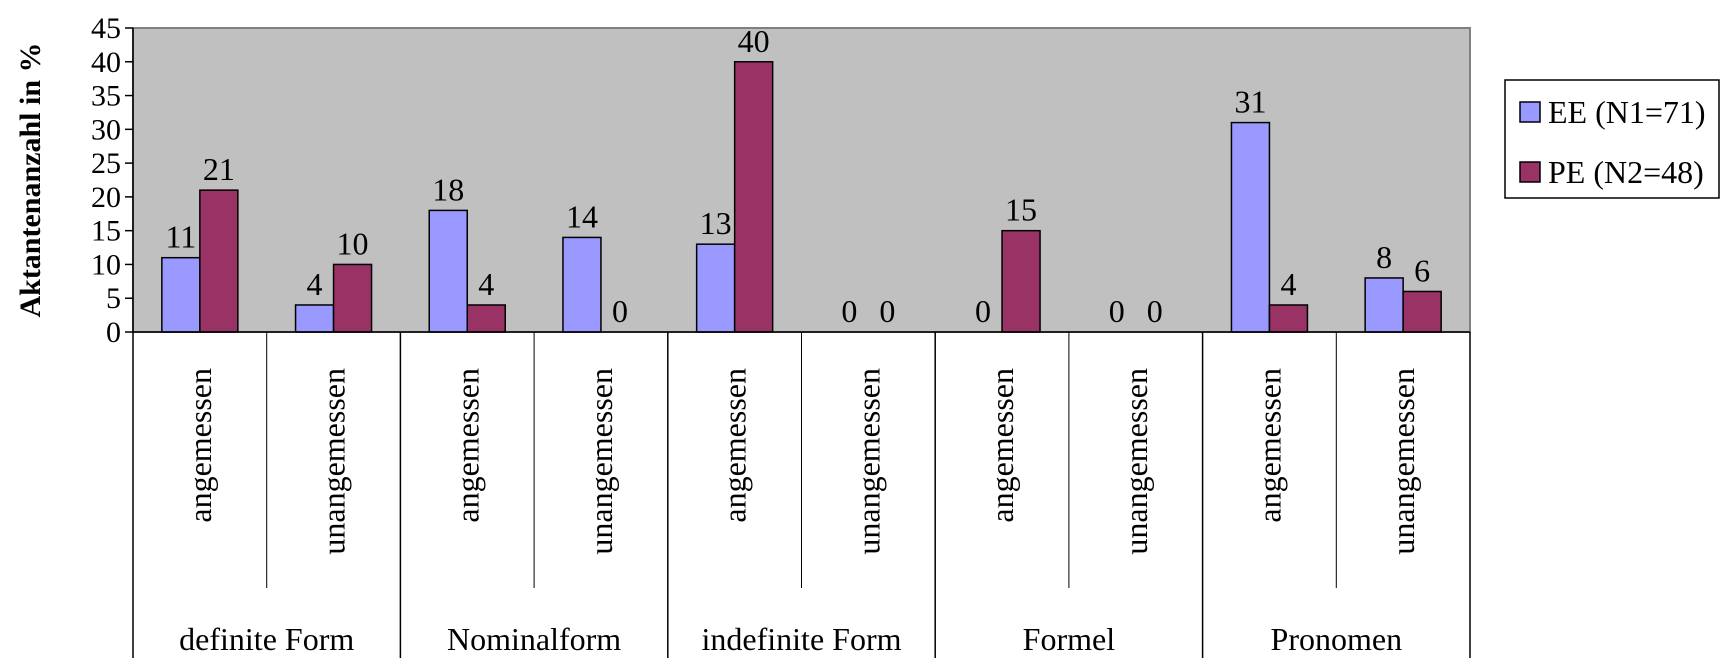 This screenshot has width=1729, height=658. Describe the element at coordinates (1250, 102) in the screenshot. I see `data-label: 31` at that location.